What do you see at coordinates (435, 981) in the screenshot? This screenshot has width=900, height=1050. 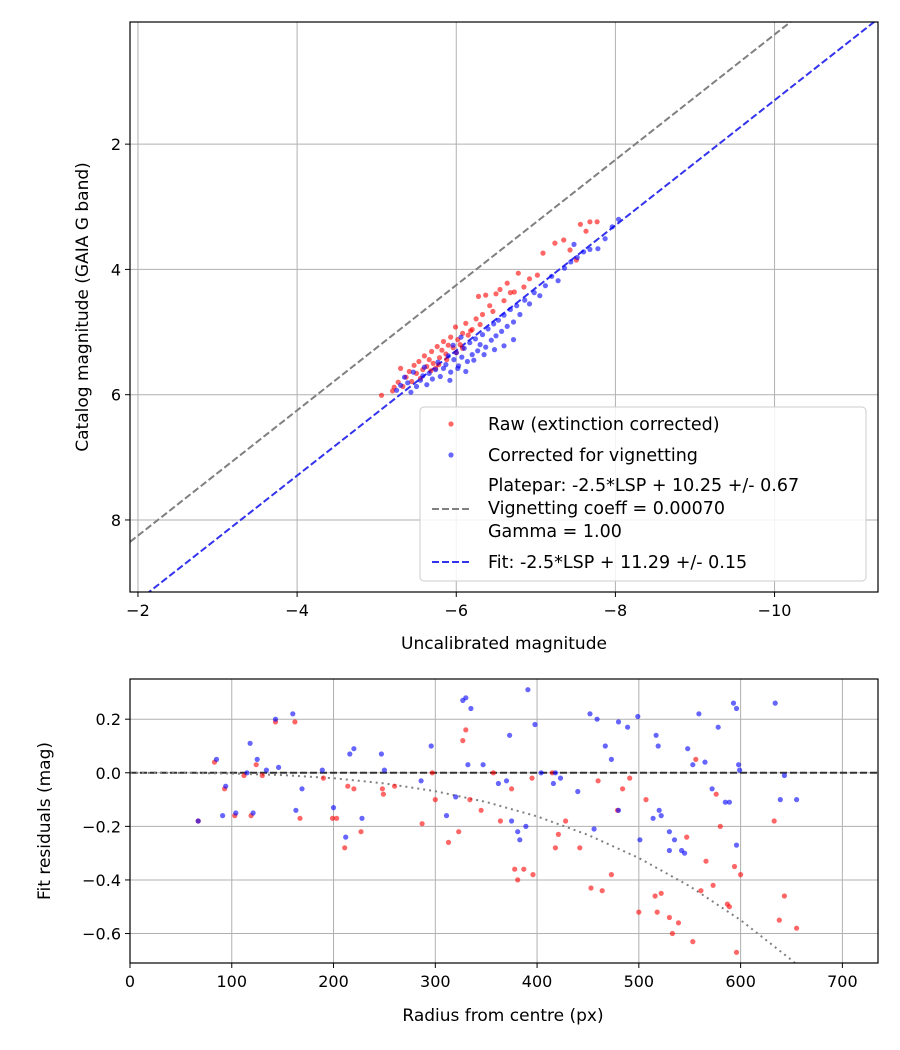 I see `x-tick-label: 300` at bounding box center [435, 981].